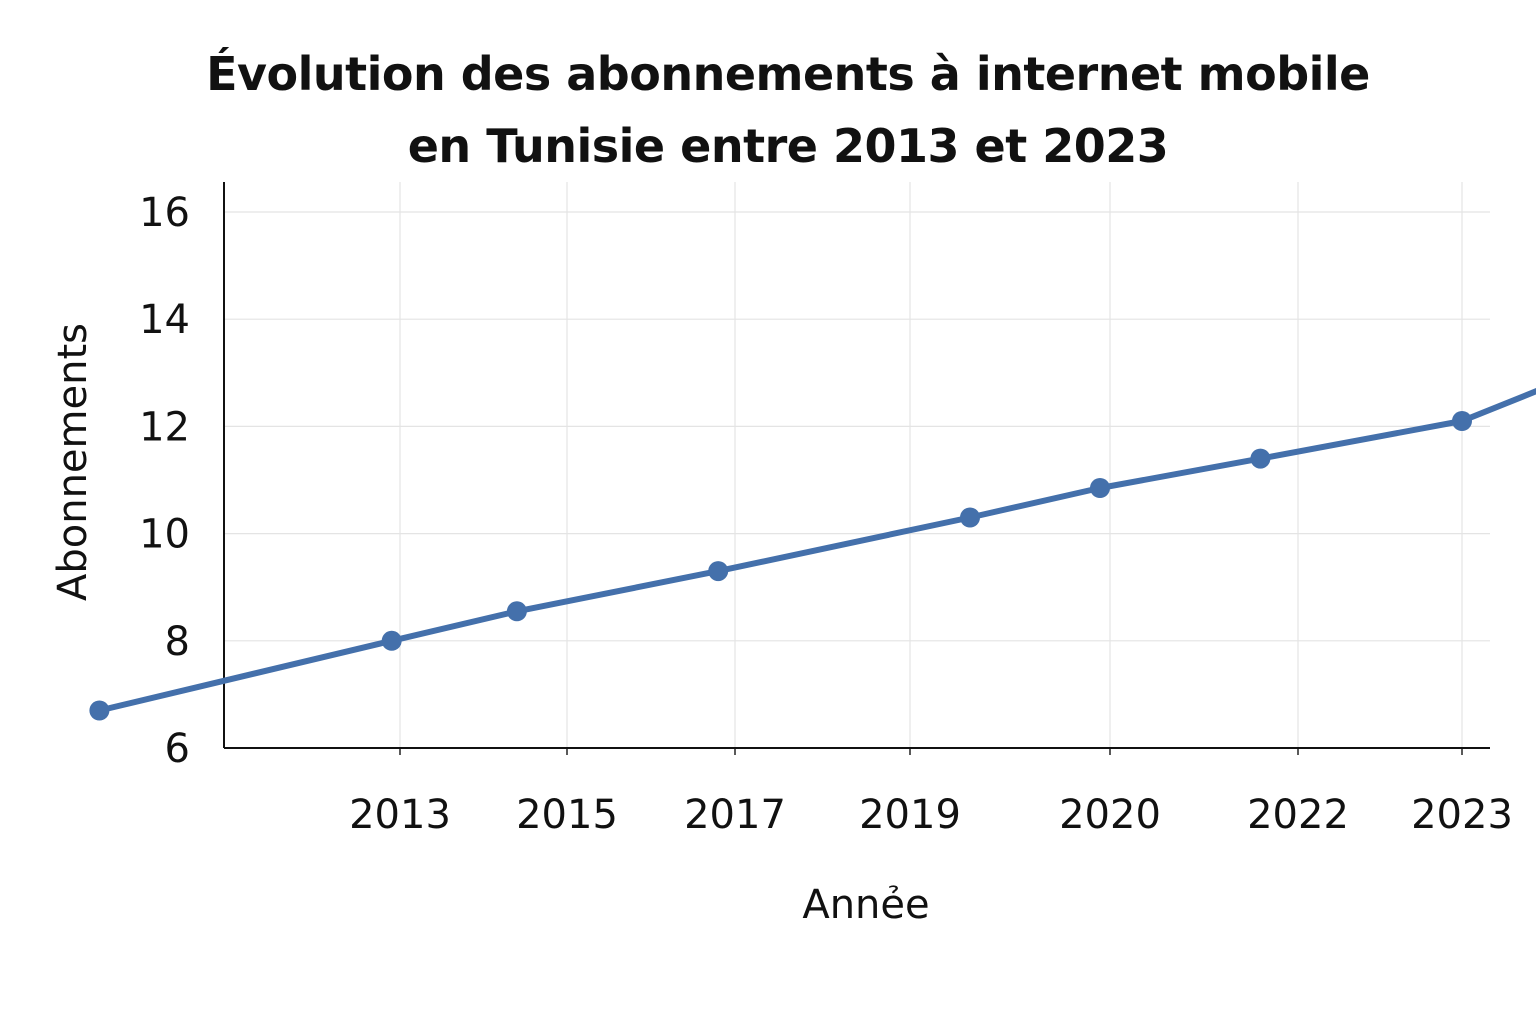 The width and height of the screenshot is (1536, 1024). What do you see at coordinates (400, 815) in the screenshot?
I see `x-tick-label: 2013` at bounding box center [400, 815].